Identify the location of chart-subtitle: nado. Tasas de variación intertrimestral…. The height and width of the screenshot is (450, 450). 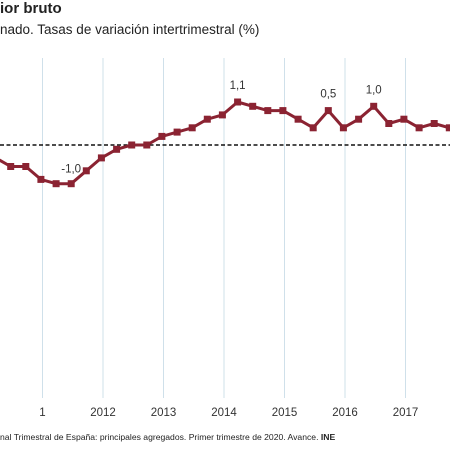
(130, 29).